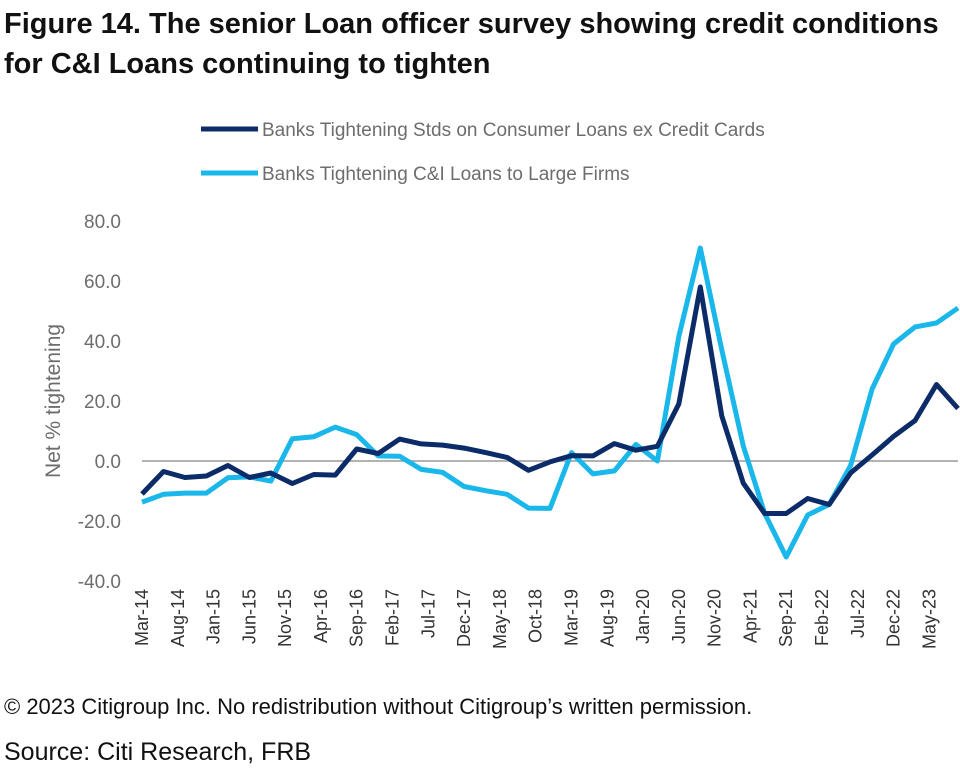 The height and width of the screenshot is (776, 960). What do you see at coordinates (357, 618) in the screenshot?
I see `x-tick-label: Sep-16` at bounding box center [357, 618].